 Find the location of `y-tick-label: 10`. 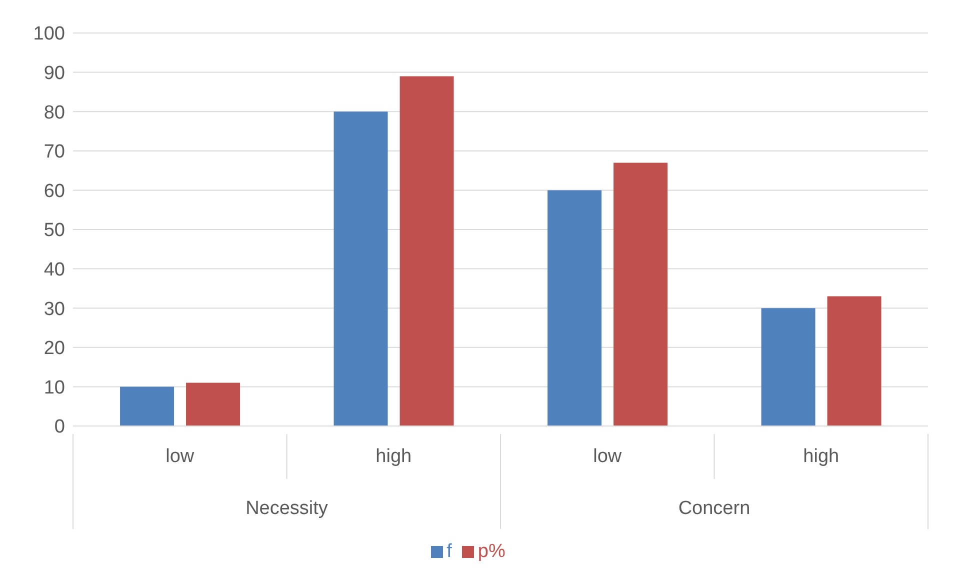

y-tick-label: 10 is located at coordinates (54, 387).